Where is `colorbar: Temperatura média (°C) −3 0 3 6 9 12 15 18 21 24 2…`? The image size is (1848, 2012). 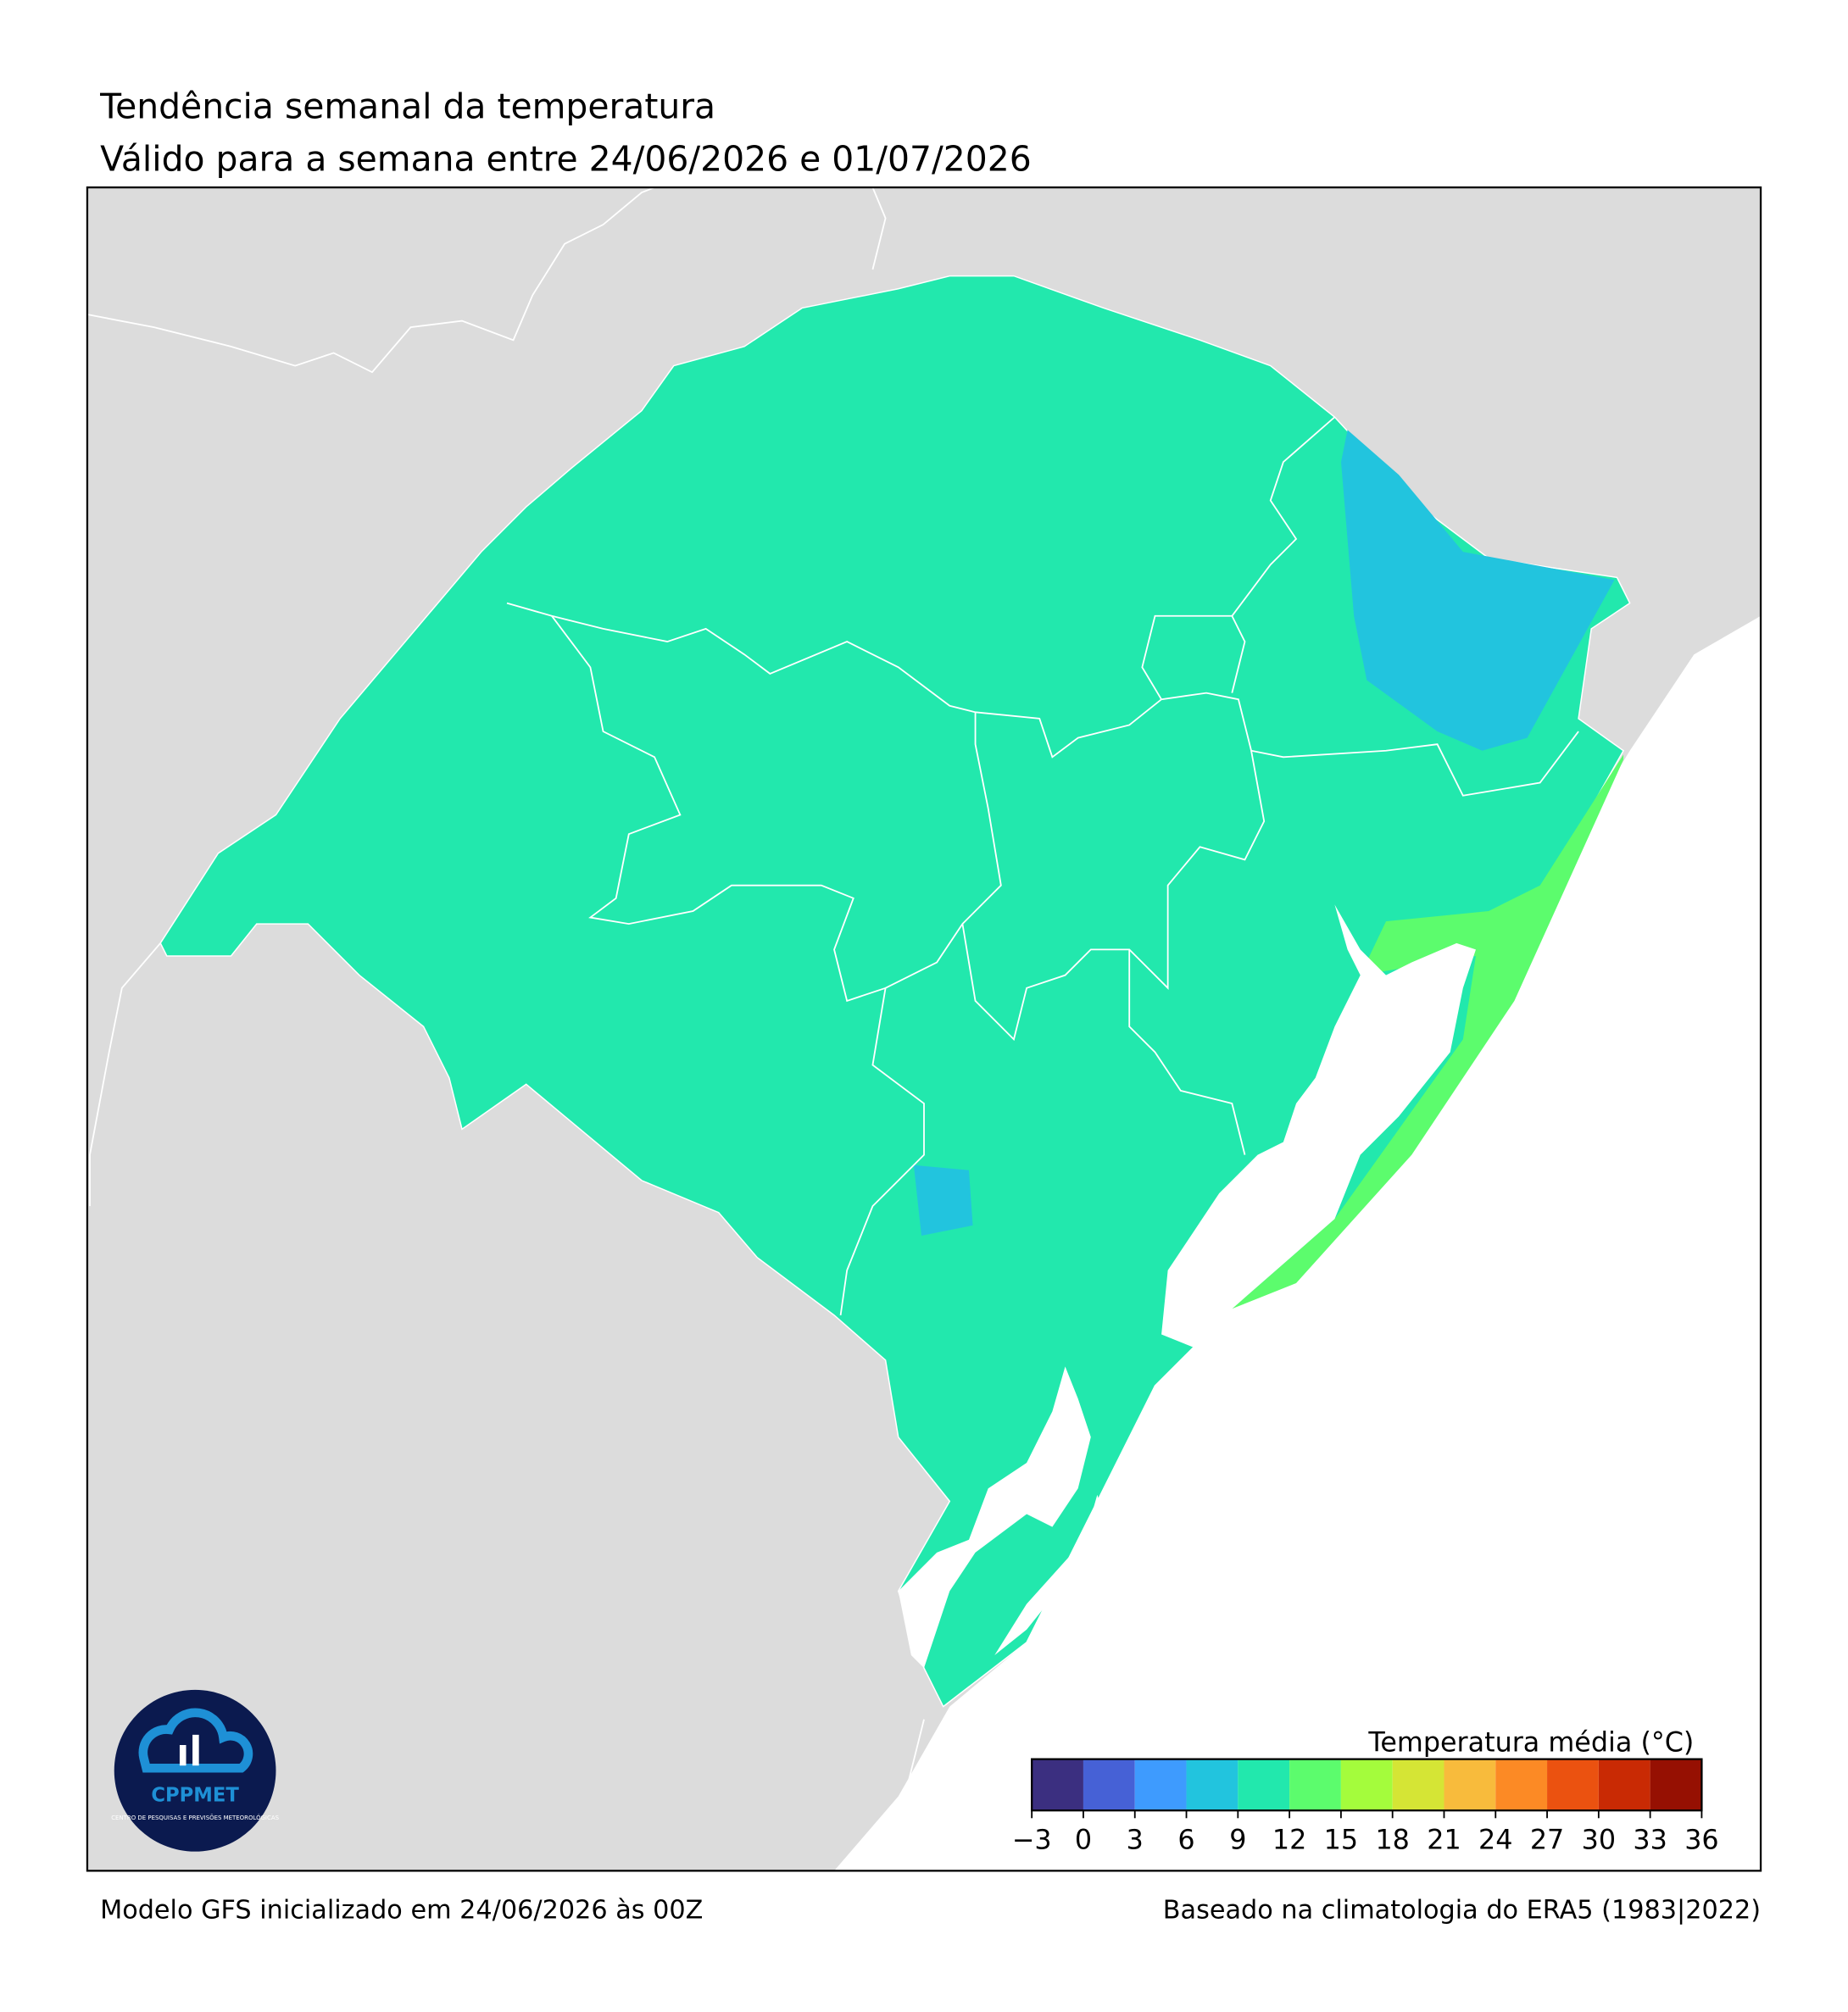
colorbar: Temperatura média (°C) −3 0 3 6 9 12 15 18 21 24 2… is located at coordinates (1365, 1791).